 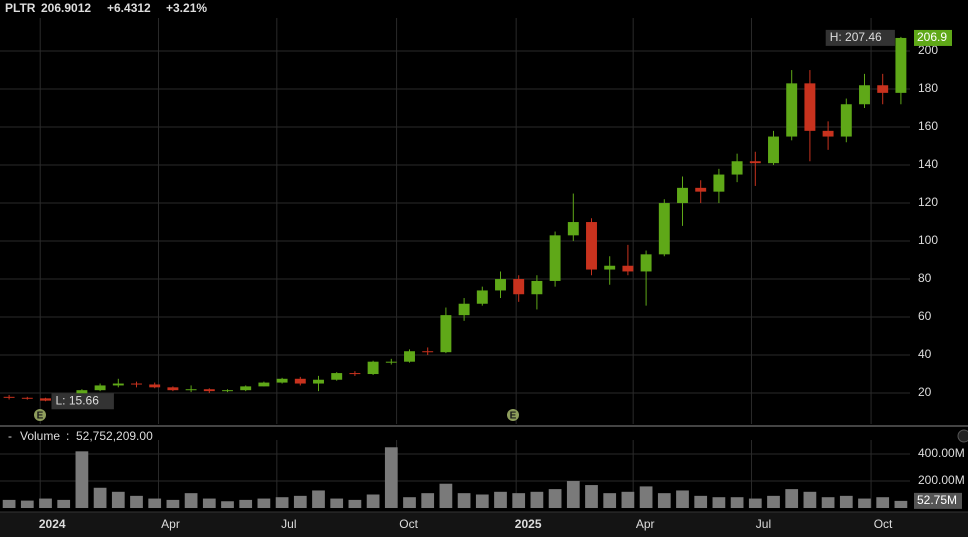 I want to click on annotation: L: 15.66, so click(x=78, y=400).